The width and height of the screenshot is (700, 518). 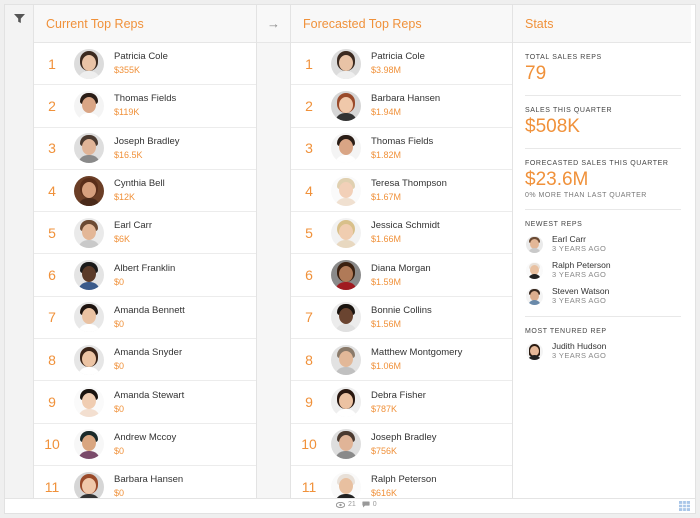 What do you see at coordinates (557, 179) in the screenshot?
I see `stat-value: $23.6M` at bounding box center [557, 179].